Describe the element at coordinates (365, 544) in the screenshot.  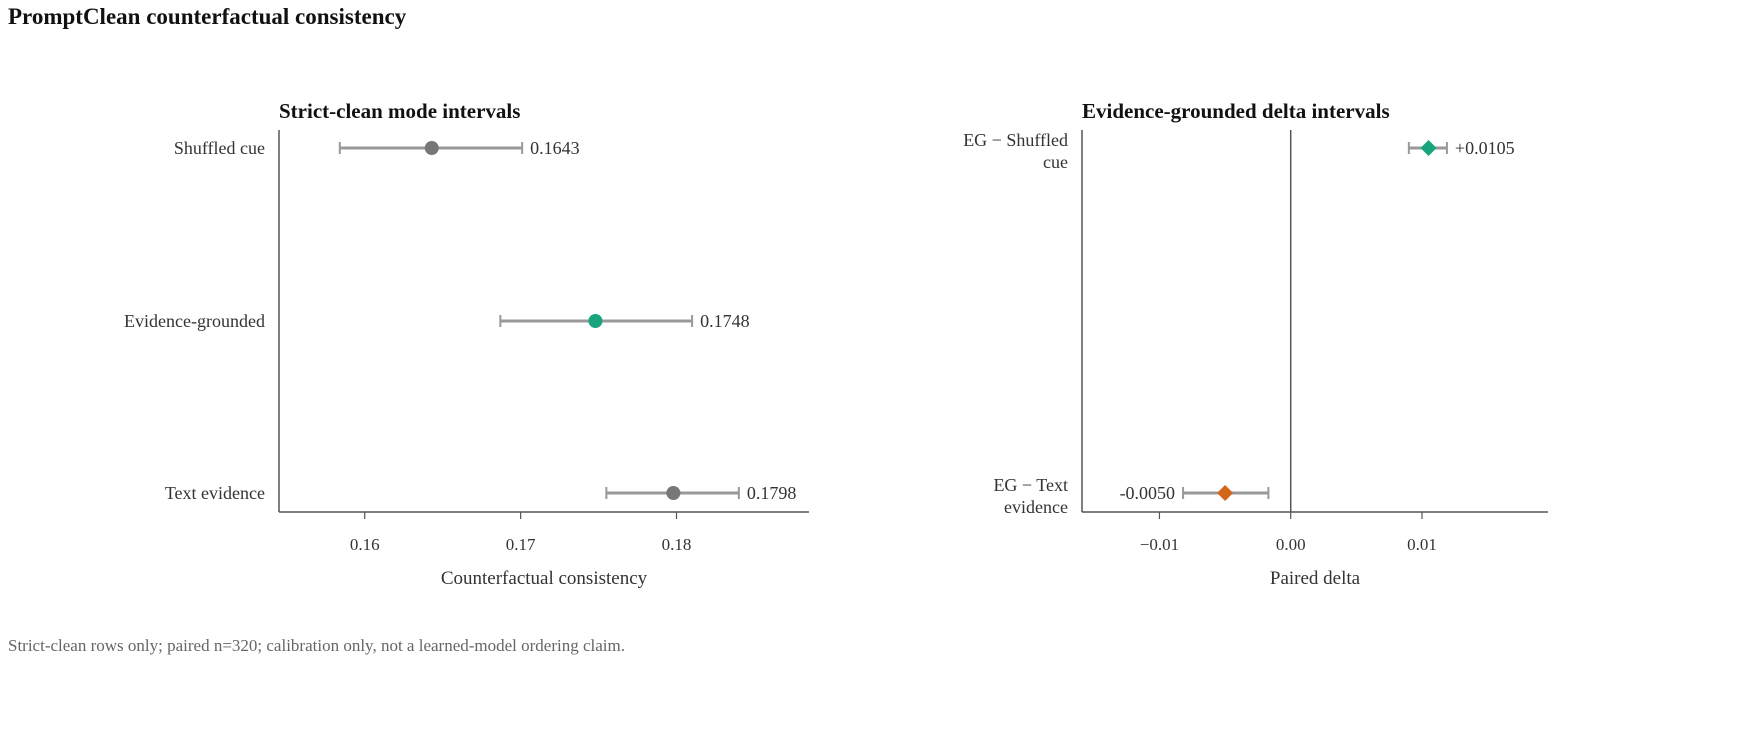
I see `x-tick-label: 0.16` at that location.